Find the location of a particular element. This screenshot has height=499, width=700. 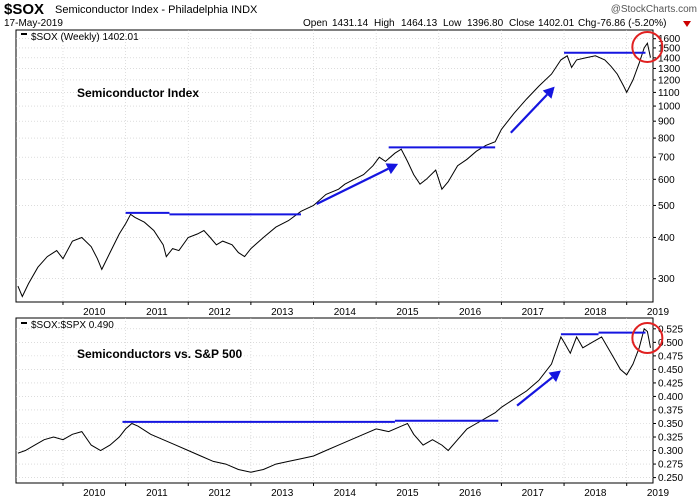

y-tick-label: 1100 is located at coordinates (669, 93).